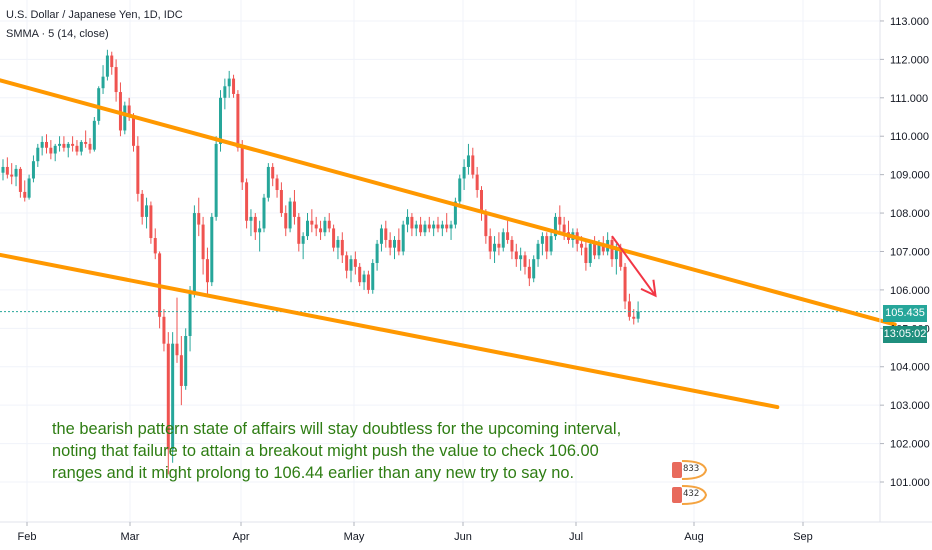 The width and height of the screenshot is (932, 550). Describe the element at coordinates (57, 34) in the screenshot. I see `indicator-legend: SMMA · 5 (14, close)` at that location.